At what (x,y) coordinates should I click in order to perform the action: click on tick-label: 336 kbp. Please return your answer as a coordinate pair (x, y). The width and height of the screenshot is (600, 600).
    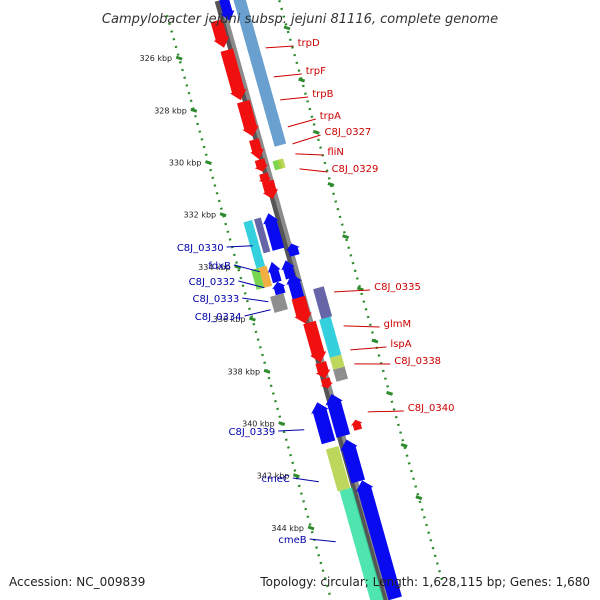
    Looking at the image, I should click on (229, 319).